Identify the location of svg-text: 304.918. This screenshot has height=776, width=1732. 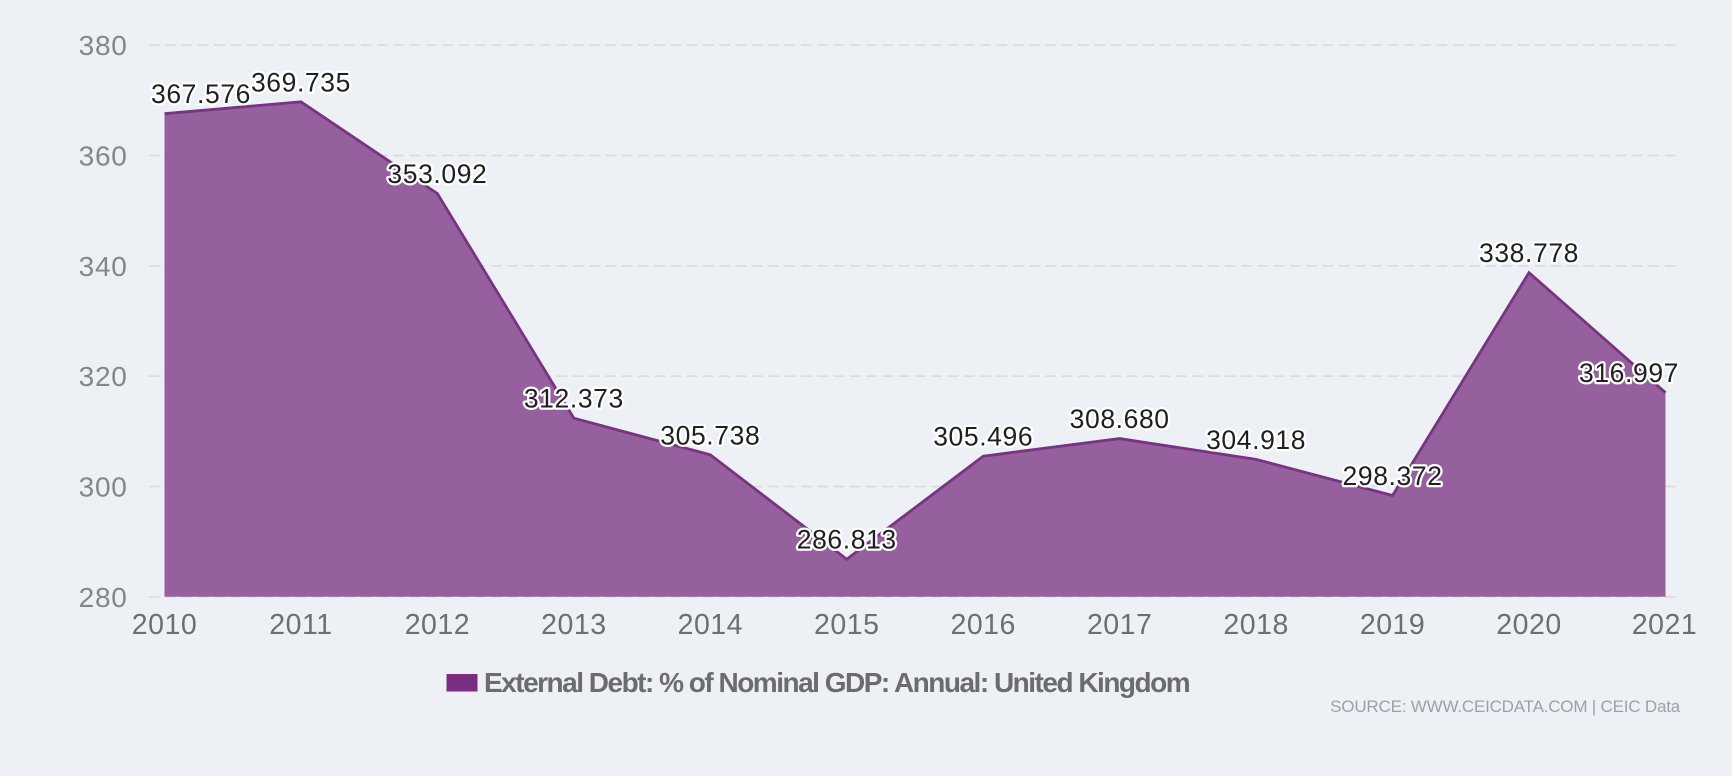
(1256, 440).